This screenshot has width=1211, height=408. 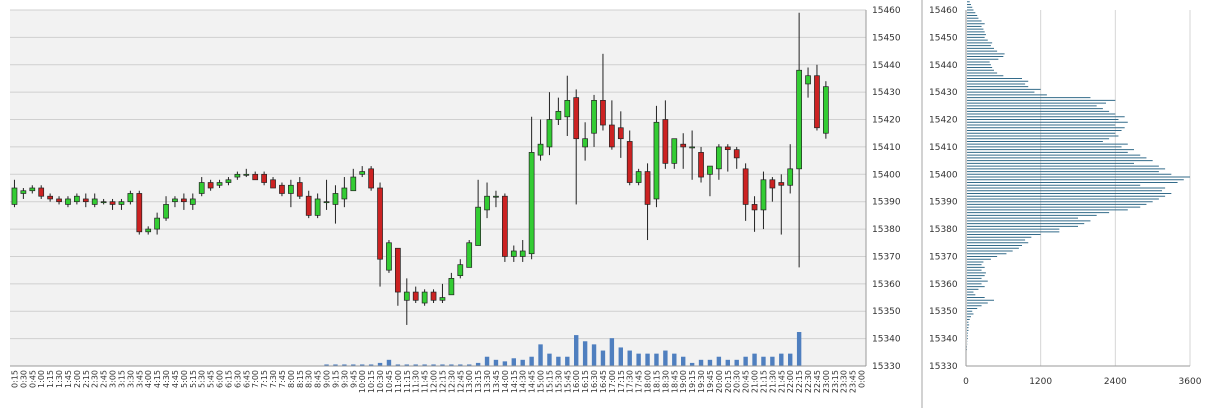 What do you see at coordinates (886, 285) in the screenshot?
I see `price-y-tick-label: 15360` at bounding box center [886, 285].